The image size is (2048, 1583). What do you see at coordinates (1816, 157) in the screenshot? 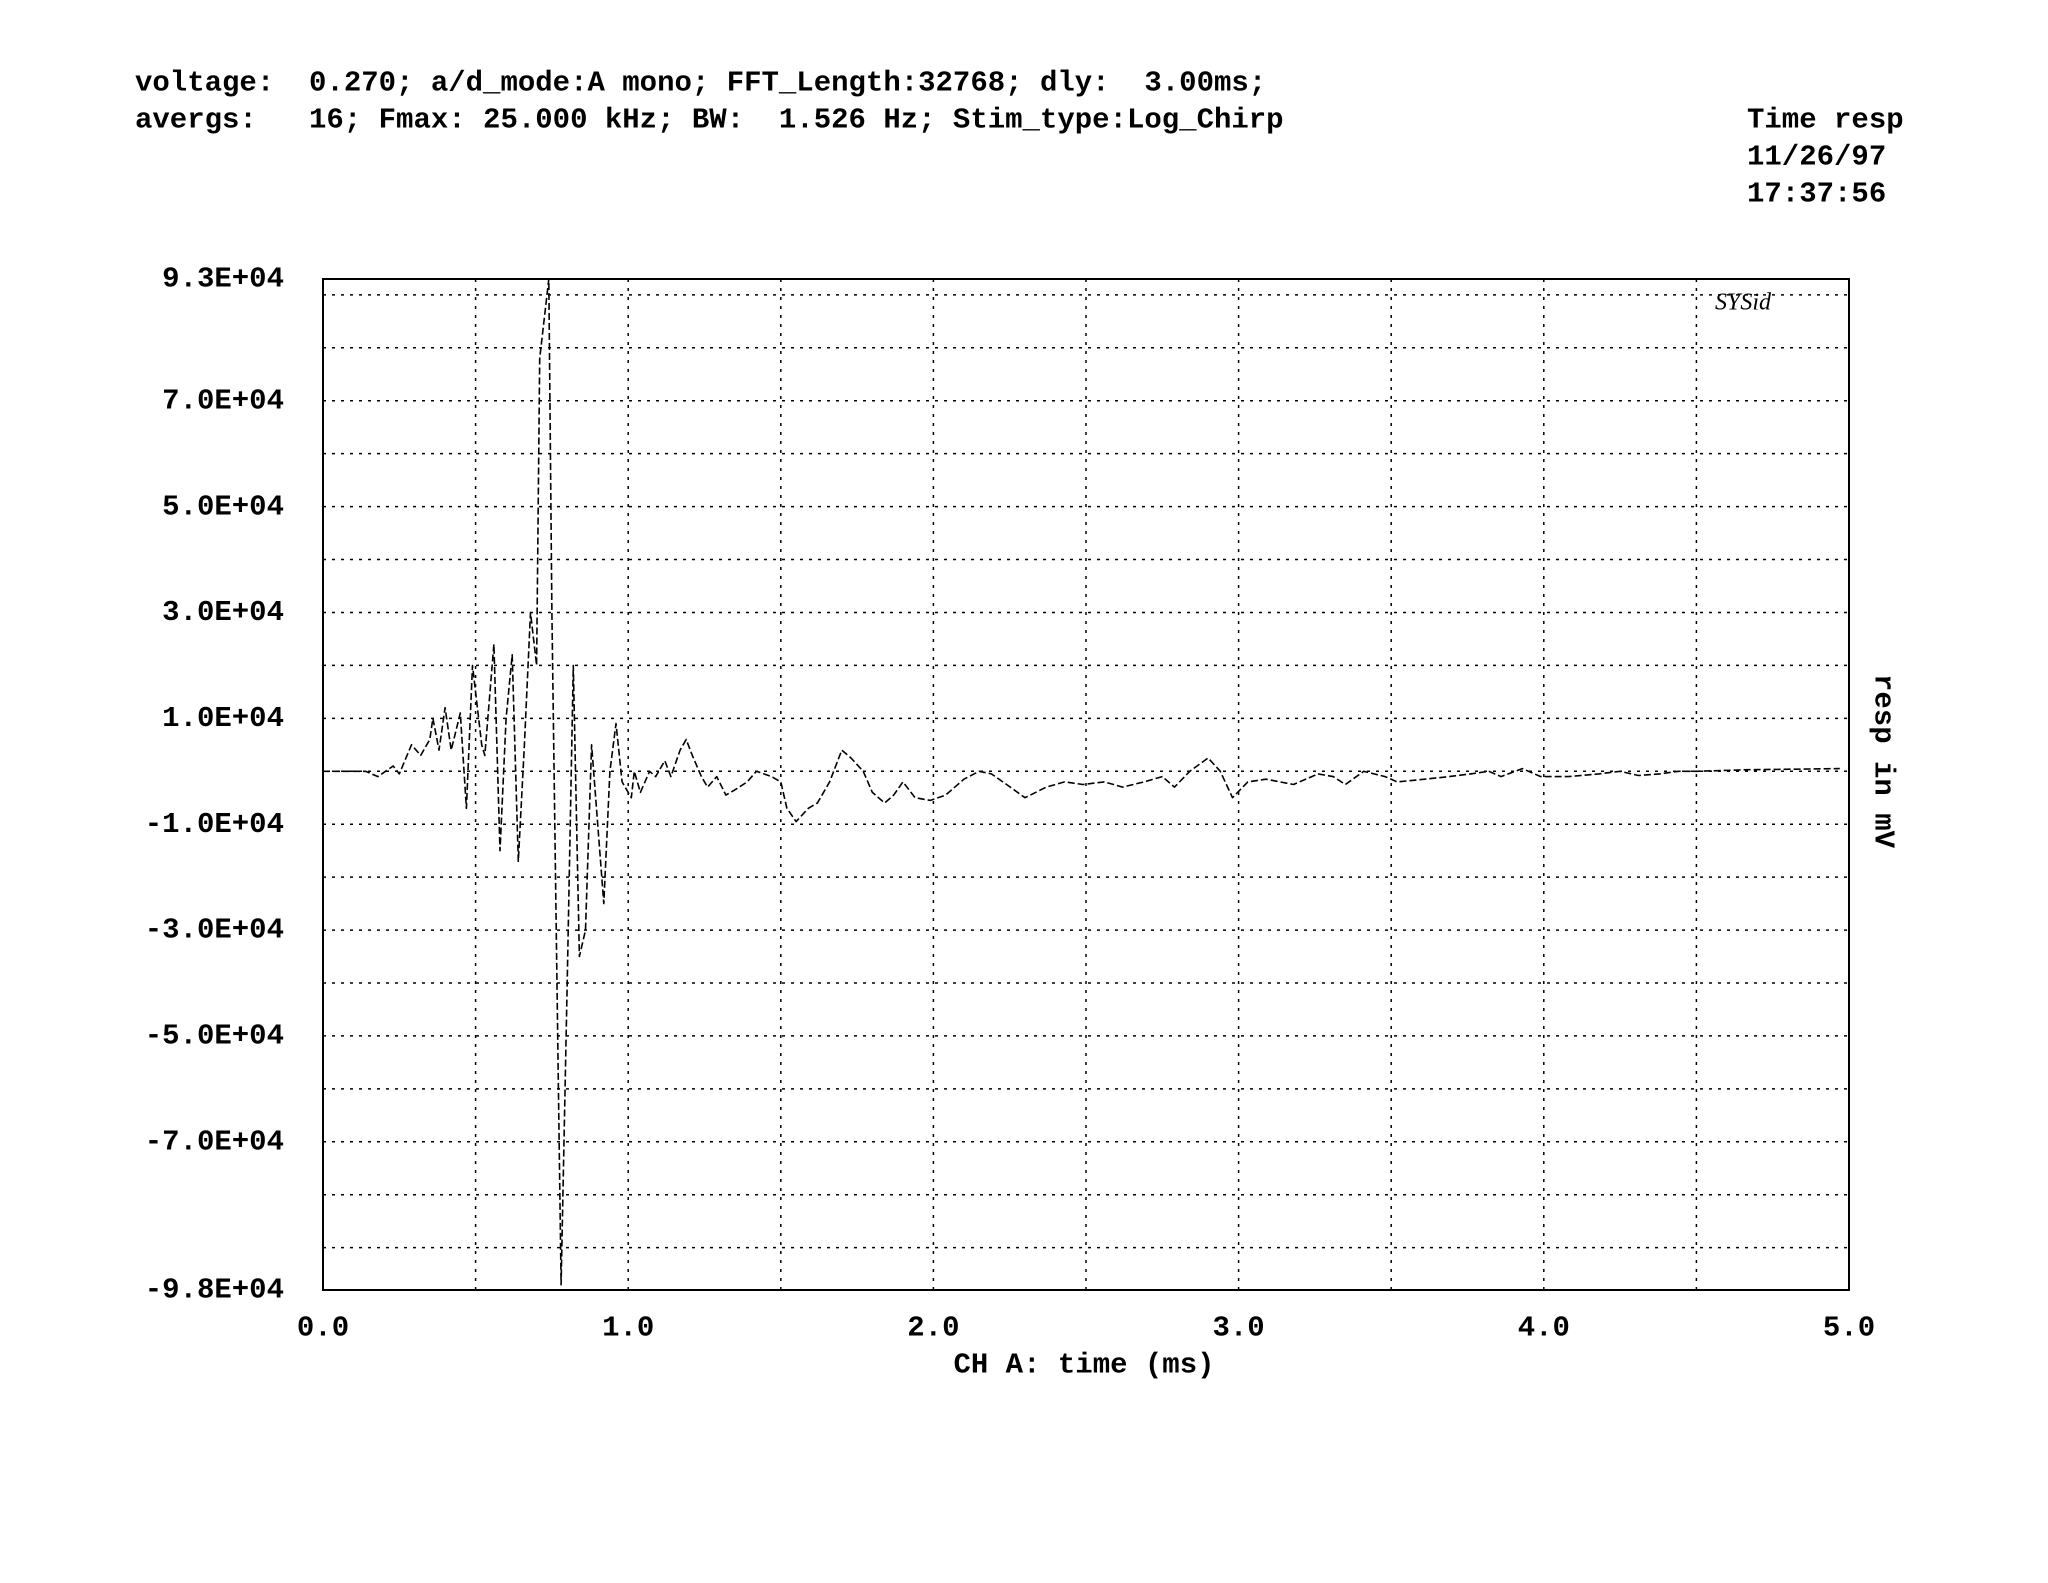
I see `stamp-line: 11/26/97` at bounding box center [1816, 157].